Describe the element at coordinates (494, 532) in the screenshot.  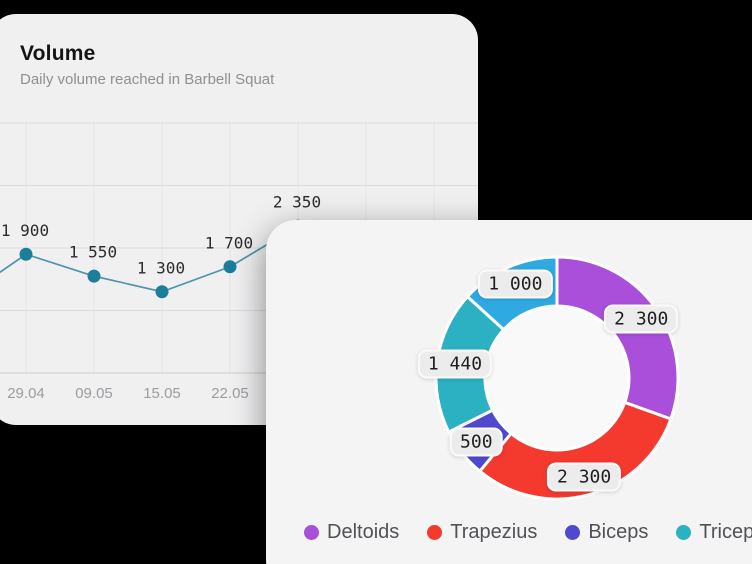
I see `legend-label: Trapezius` at that location.